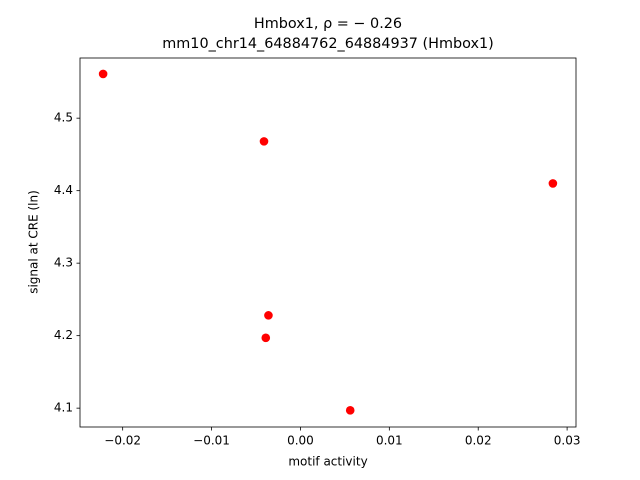 Image resolution: width=640 pixels, height=480 pixels. I want to click on x-tick-label: 0.03, so click(567, 441).